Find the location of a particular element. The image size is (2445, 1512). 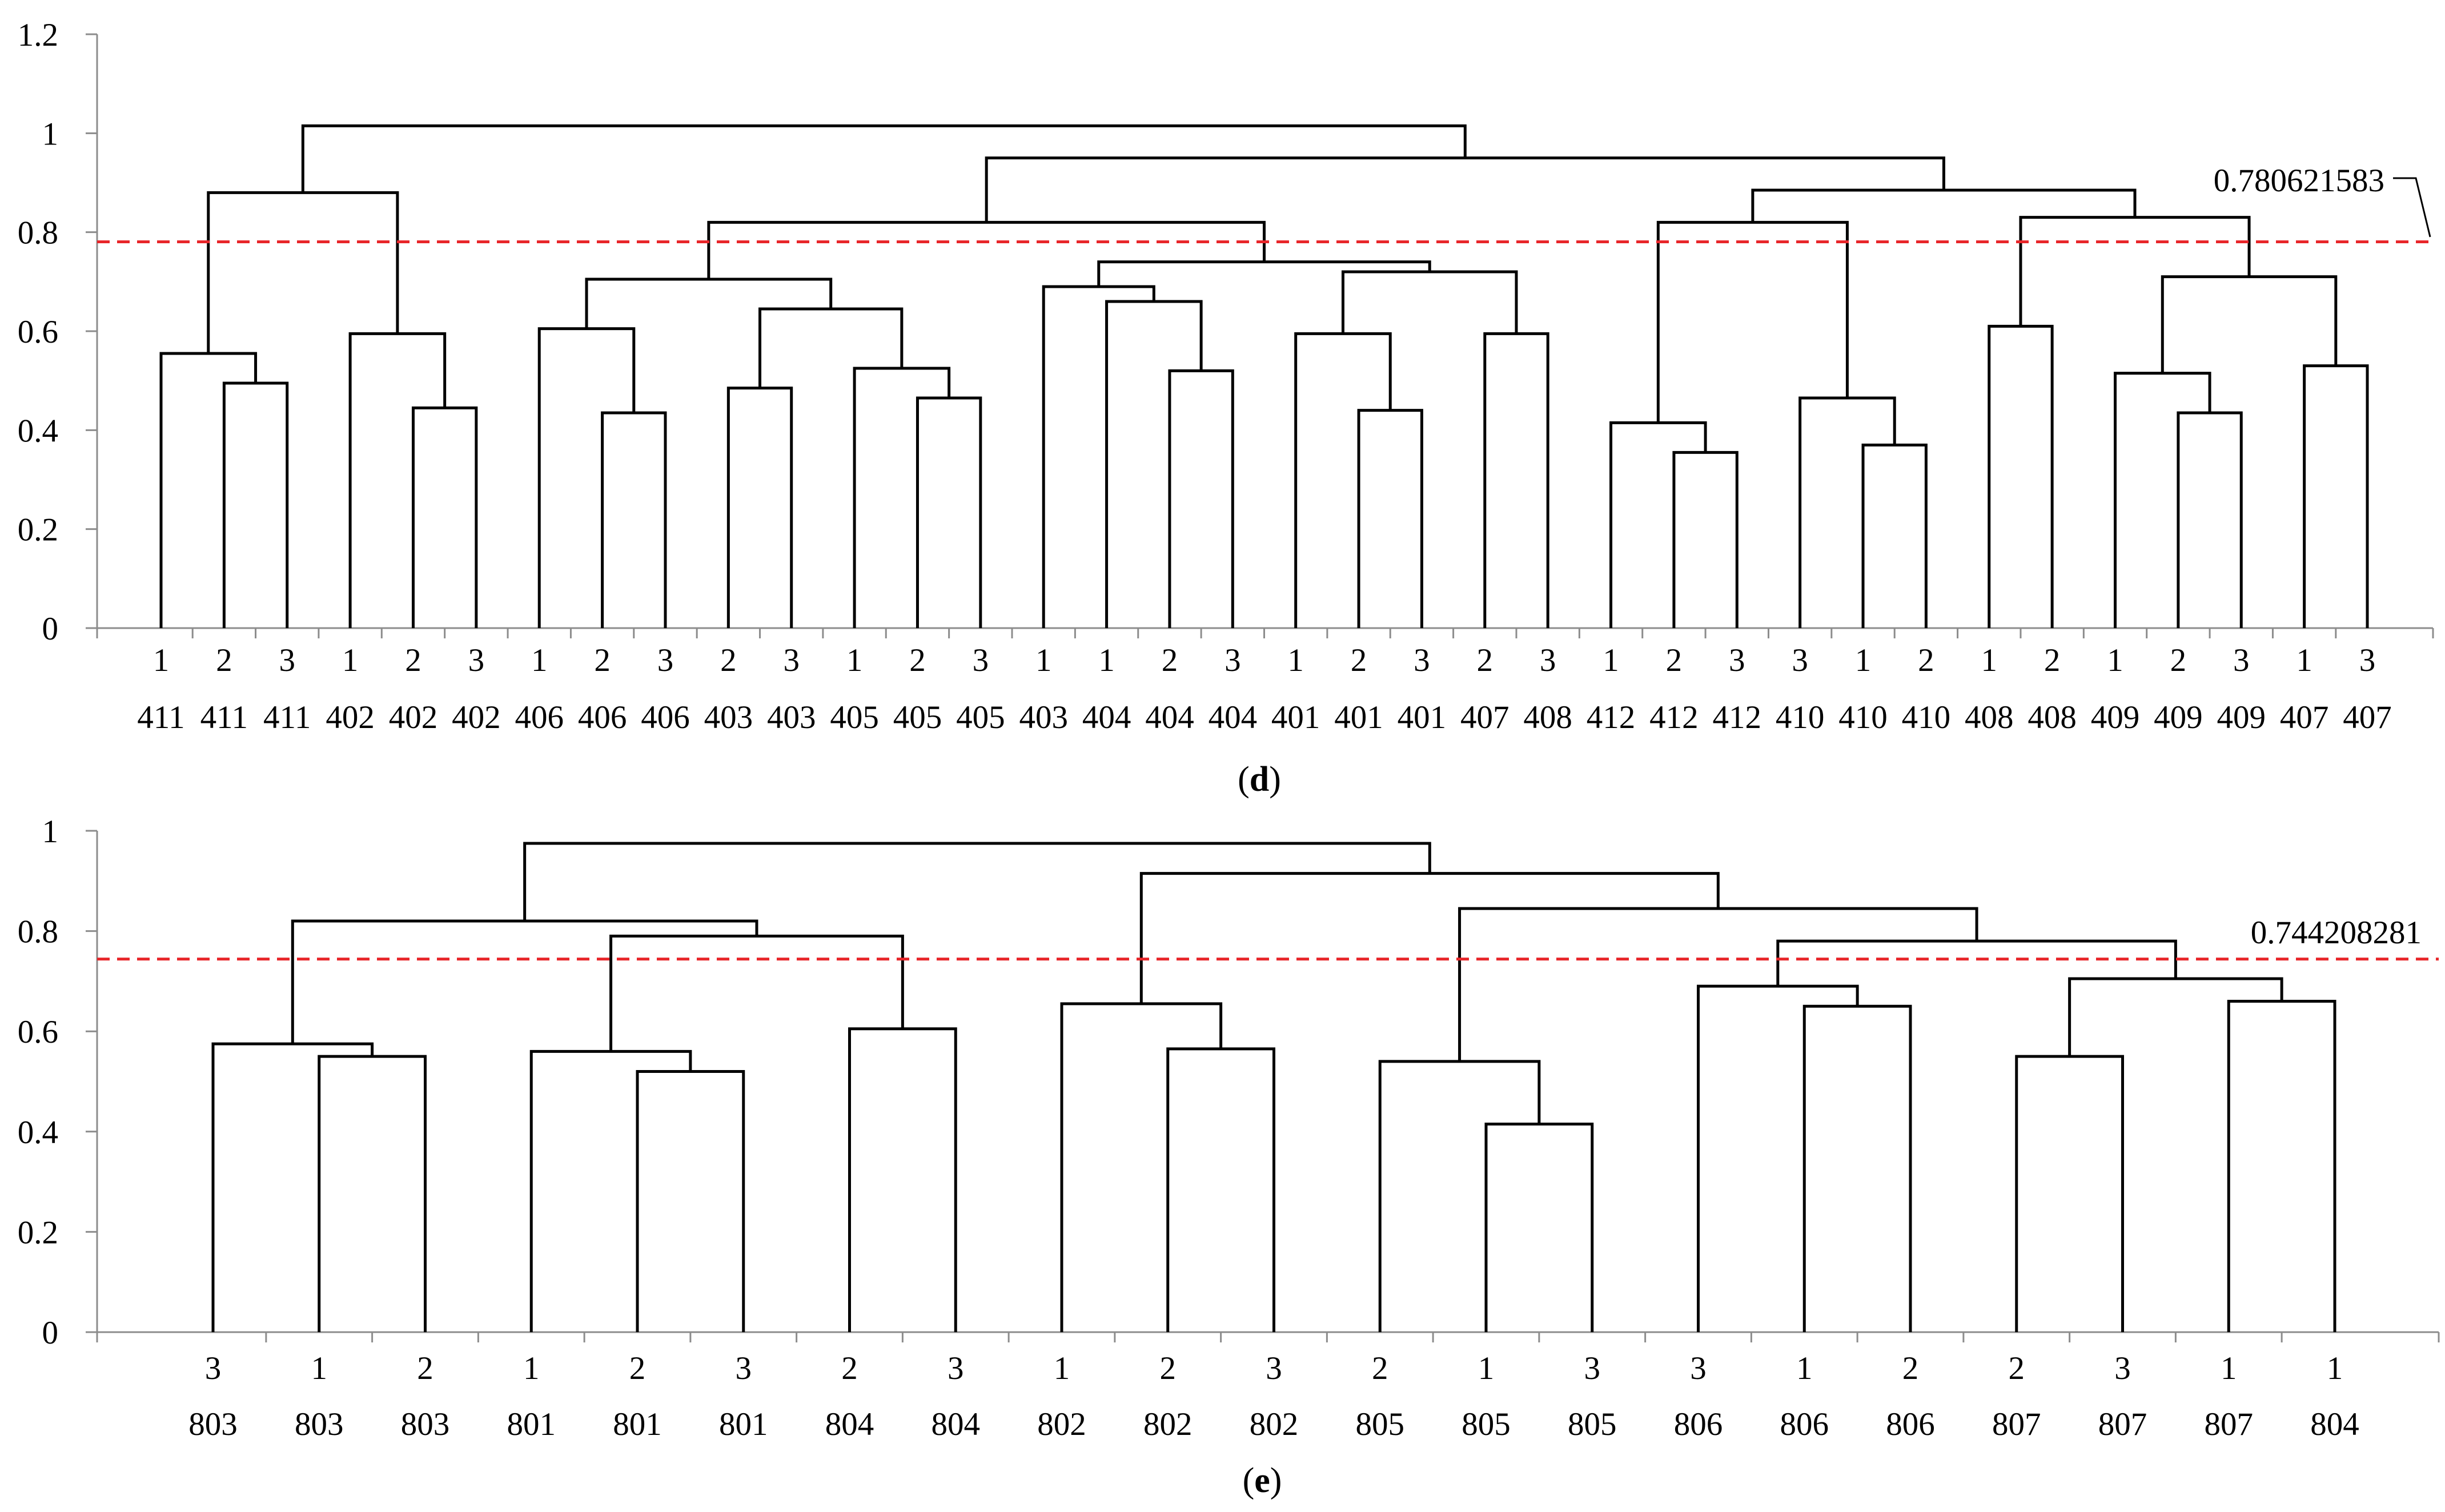

leaf-label-sample: 805 is located at coordinates (1487, 1424).